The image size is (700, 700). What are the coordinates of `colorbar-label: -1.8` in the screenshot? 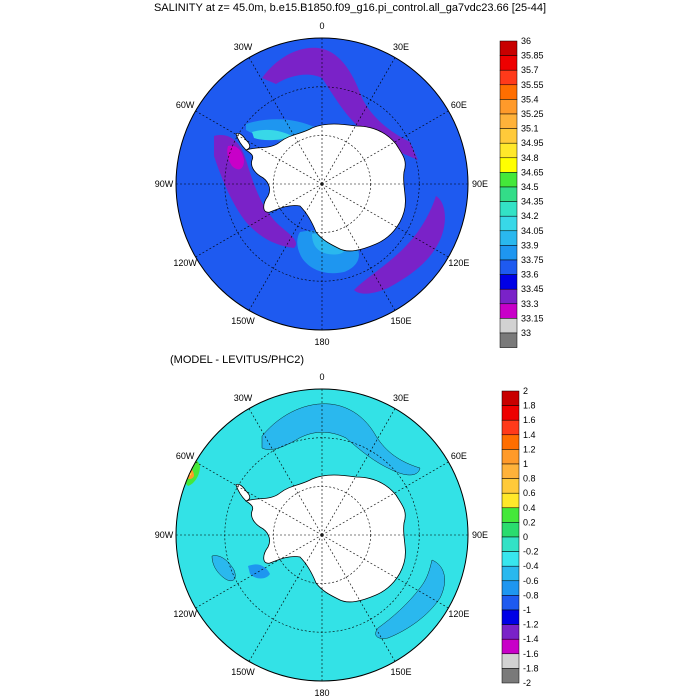 It's located at (531, 668).